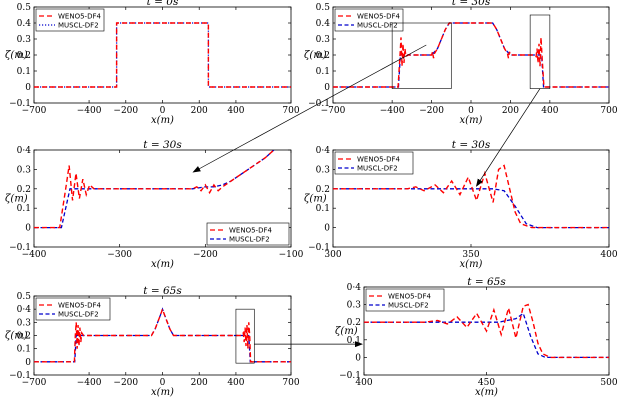  I want to click on x-tick-label: 350, so click(470, 255).